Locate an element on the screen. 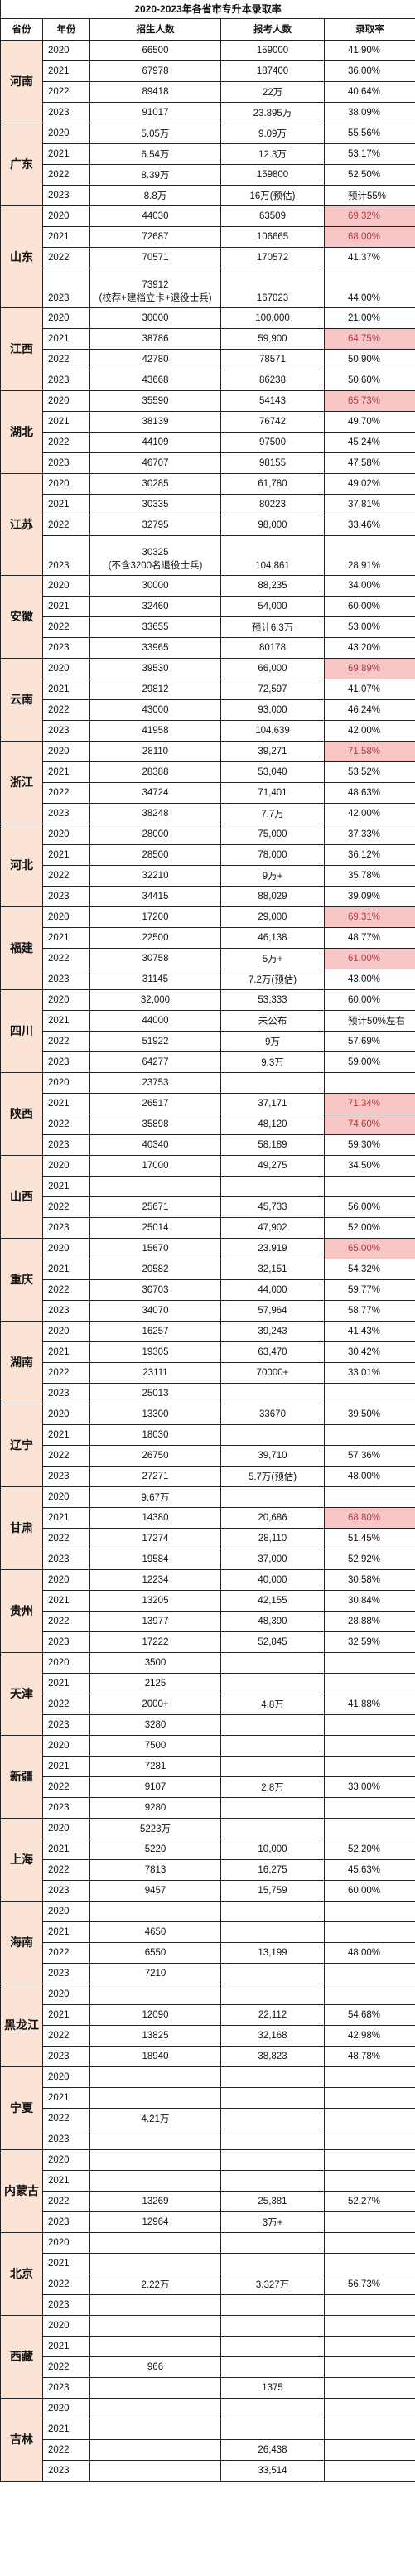 This screenshot has height=2576, width=415. applicants-cell: 22万 is located at coordinates (272, 91).